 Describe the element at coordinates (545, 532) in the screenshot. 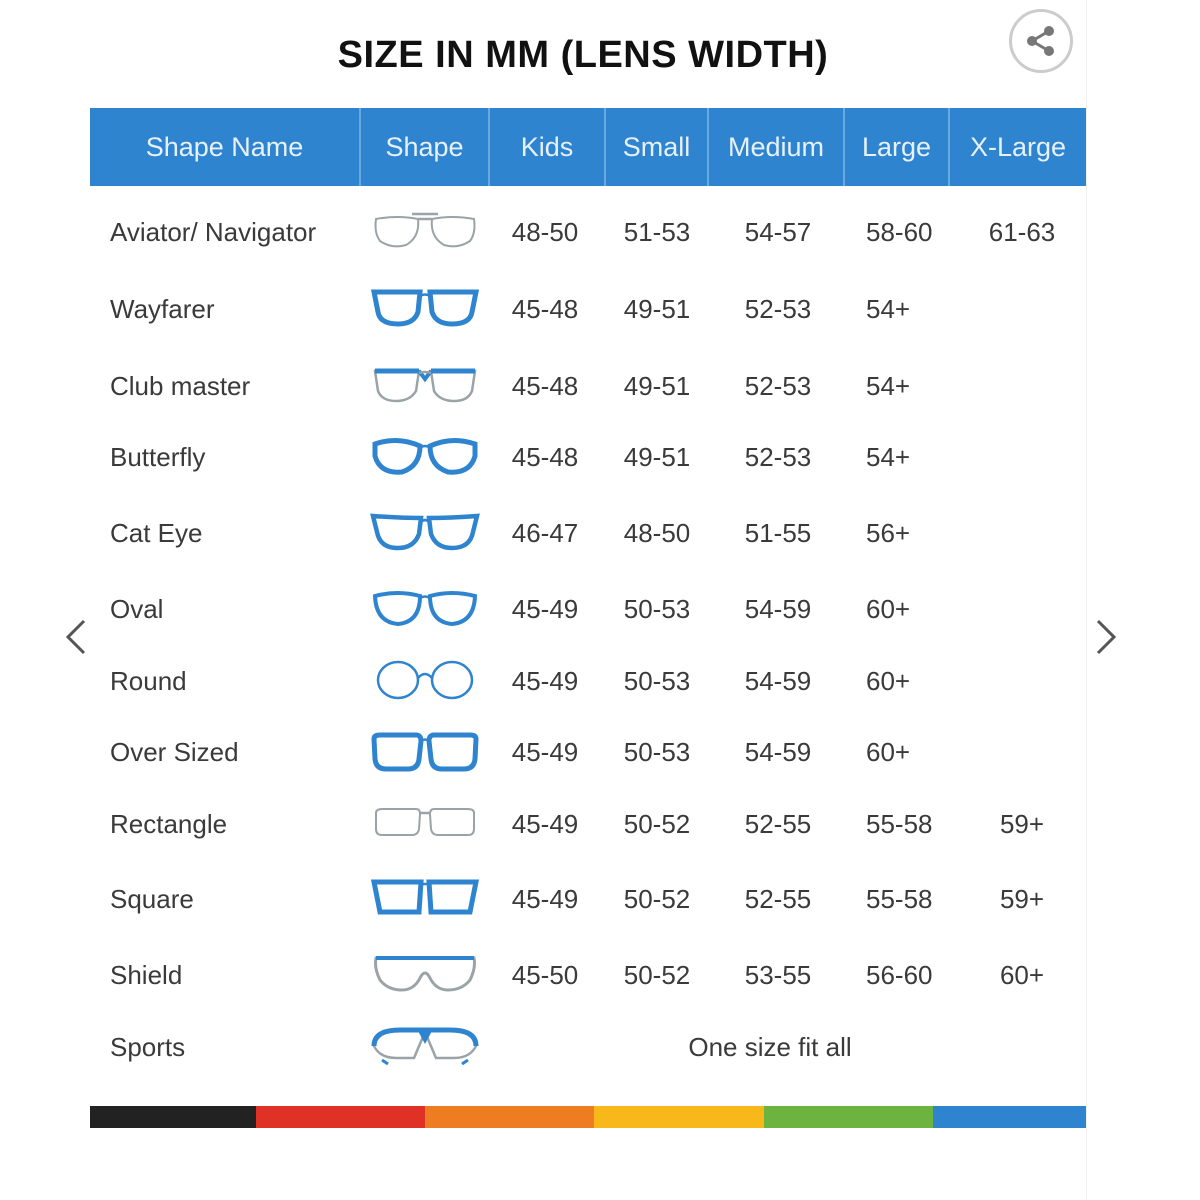

I see `size-kids: 46-47` at that location.